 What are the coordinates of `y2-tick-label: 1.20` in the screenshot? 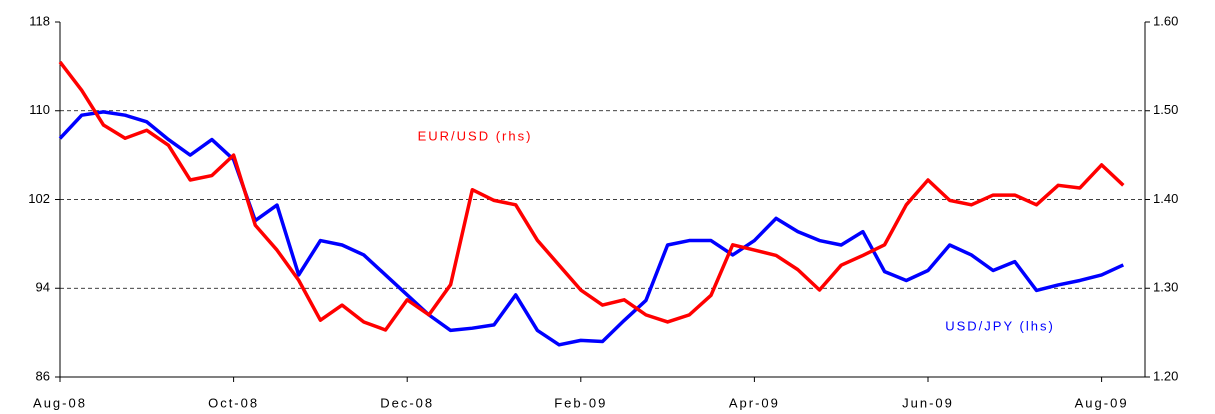 It's located at (1165, 375).